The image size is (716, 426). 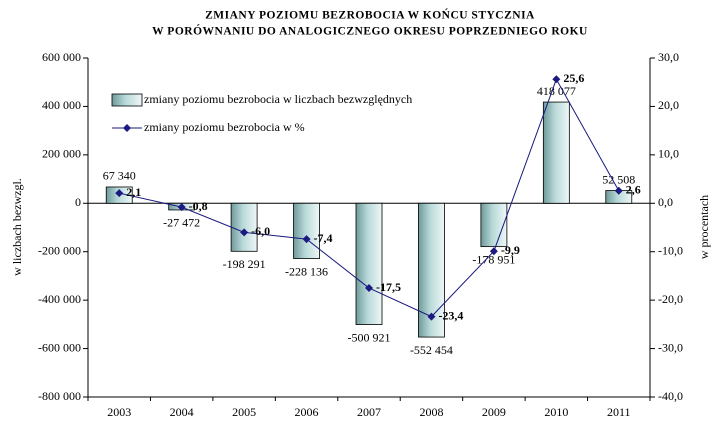 I want to click on y-tick-label: 0, so click(x=78, y=202).